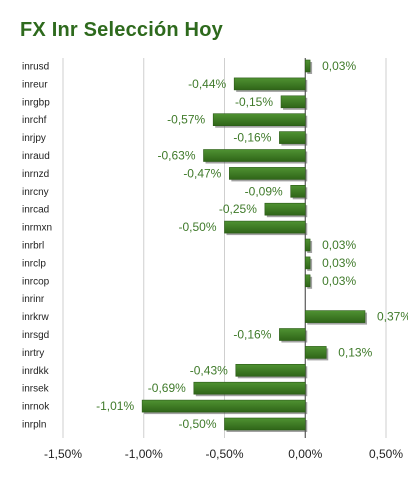 The image size is (408, 480). What do you see at coordinates (207, 84) in the screenshot?
I see `value-label: -0,44%` at bounding box center [207, 84].